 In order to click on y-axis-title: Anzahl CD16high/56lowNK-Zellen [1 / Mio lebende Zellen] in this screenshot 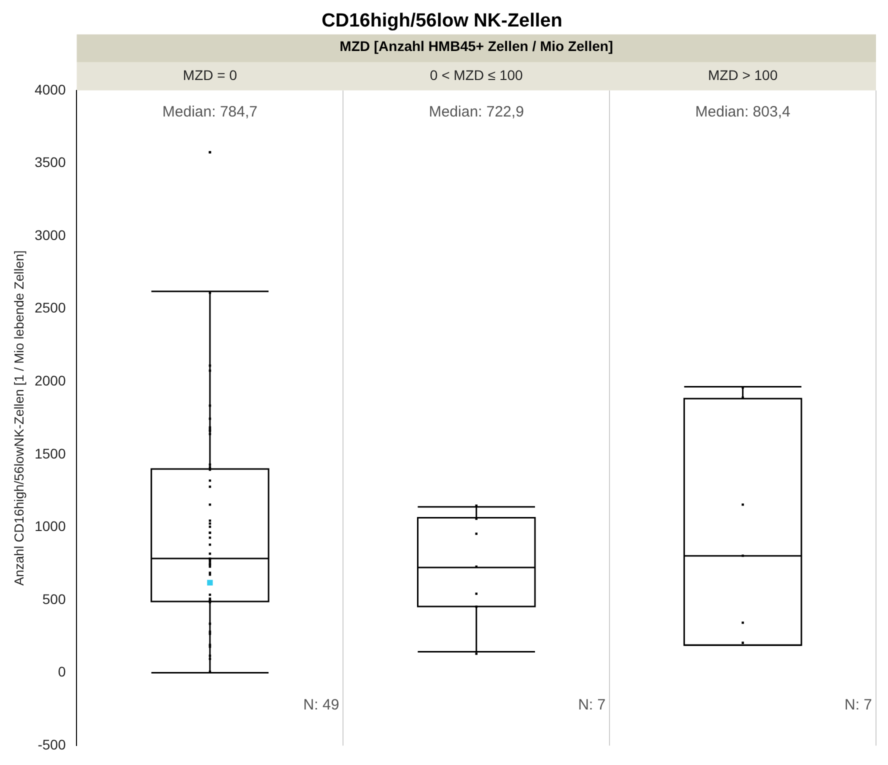, I will do `click(18, 418)`.